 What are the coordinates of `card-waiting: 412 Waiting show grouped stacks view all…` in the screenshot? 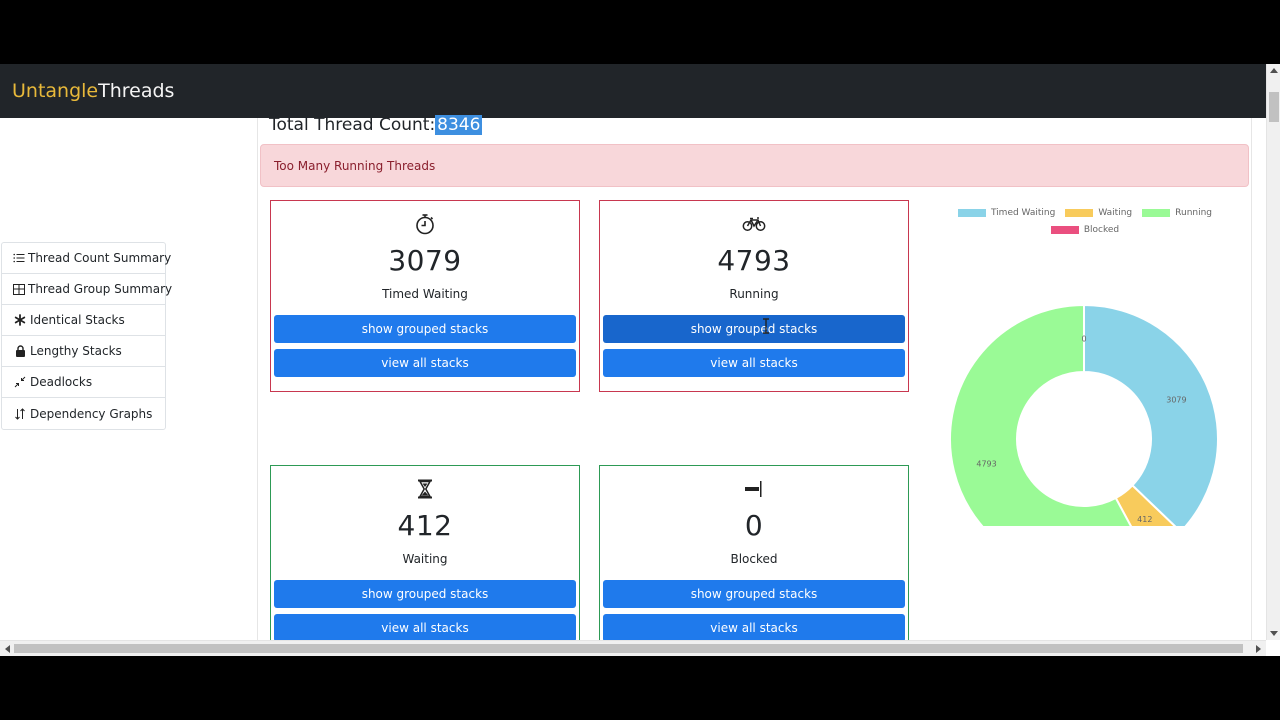 It's located at (425, 560).